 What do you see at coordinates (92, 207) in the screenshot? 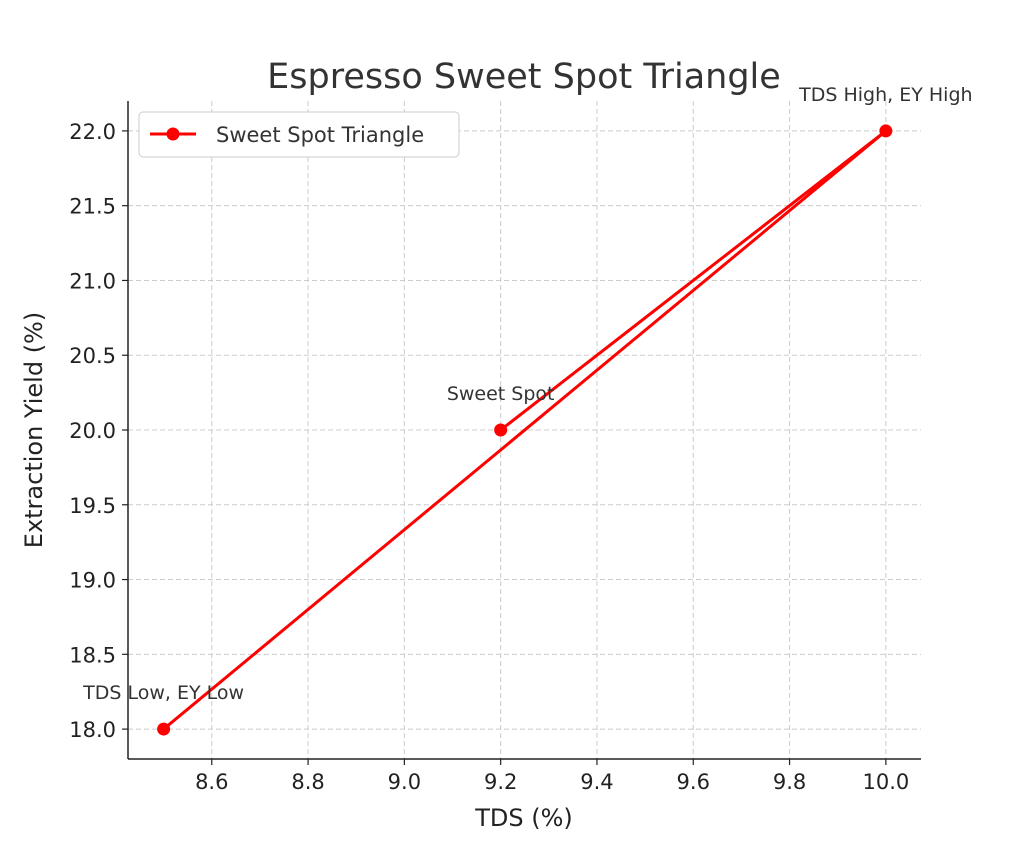
I see `y-tick-label: 21.5` at bounding box center [92, 207].